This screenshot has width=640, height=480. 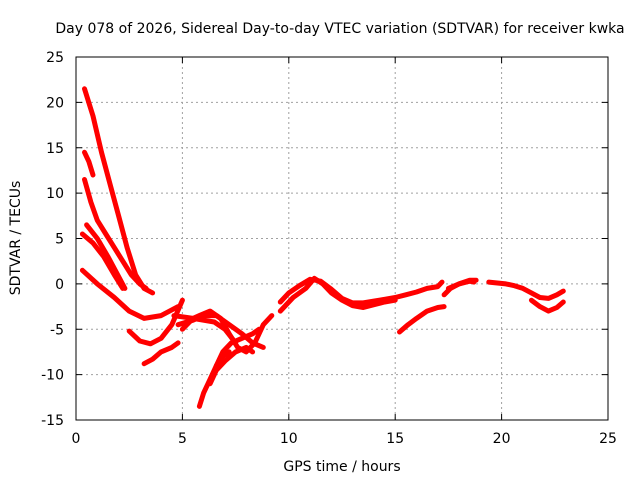 I want to click on y-tick-label: -10, so click(x=52, y=376).